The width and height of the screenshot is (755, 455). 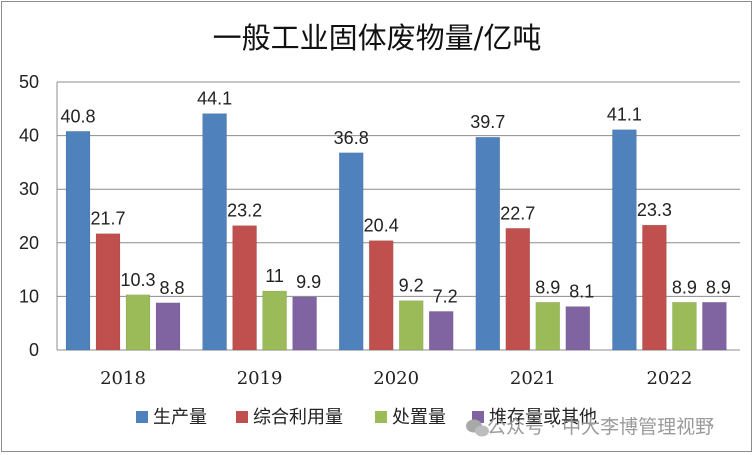 I want to click on data-label: 39.7, so click(x=487, y=122).